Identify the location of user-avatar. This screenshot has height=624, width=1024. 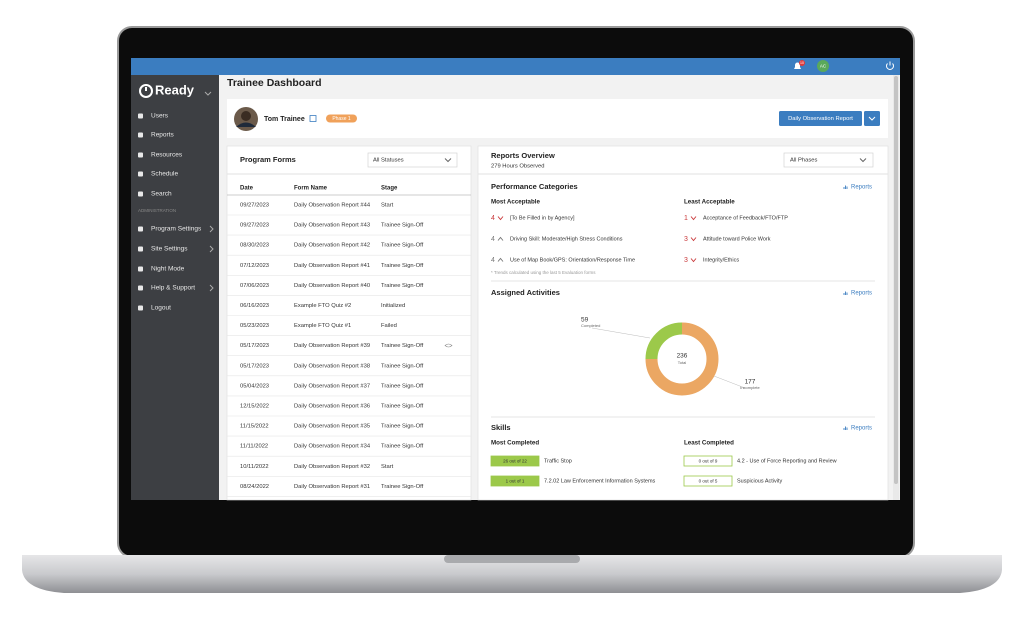
(823, 66).